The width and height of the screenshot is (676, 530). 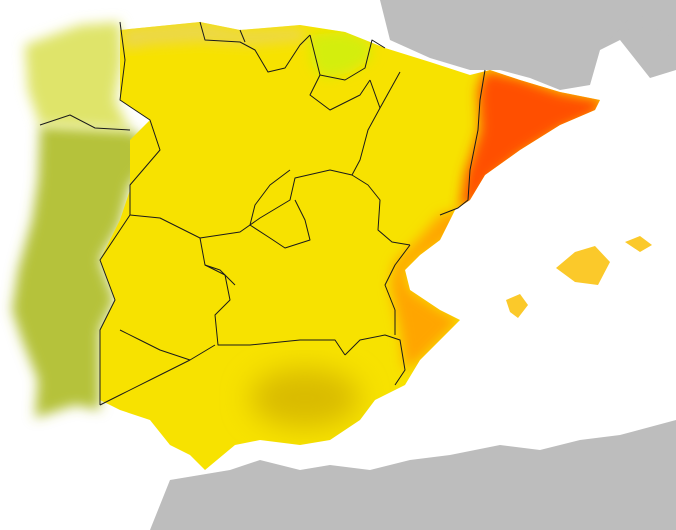 What do you see at coordinates (341, 55) in the screenshot?
I see `navarre-region` at bounding box center [341, 55].